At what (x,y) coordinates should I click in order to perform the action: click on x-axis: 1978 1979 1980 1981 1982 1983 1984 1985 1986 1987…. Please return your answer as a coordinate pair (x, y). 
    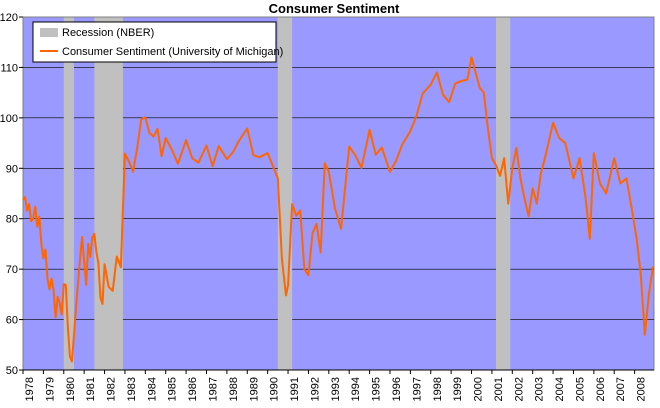
    Looking at the image, I should click on (338, 385).